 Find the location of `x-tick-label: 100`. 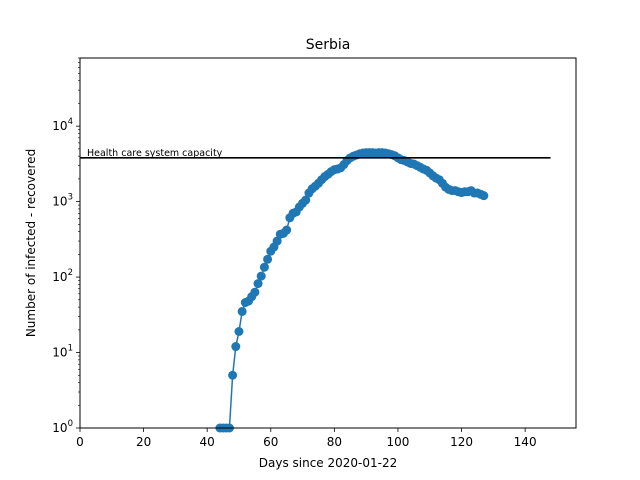

x-tick-label: 100 is located at coordinates (397, 442).